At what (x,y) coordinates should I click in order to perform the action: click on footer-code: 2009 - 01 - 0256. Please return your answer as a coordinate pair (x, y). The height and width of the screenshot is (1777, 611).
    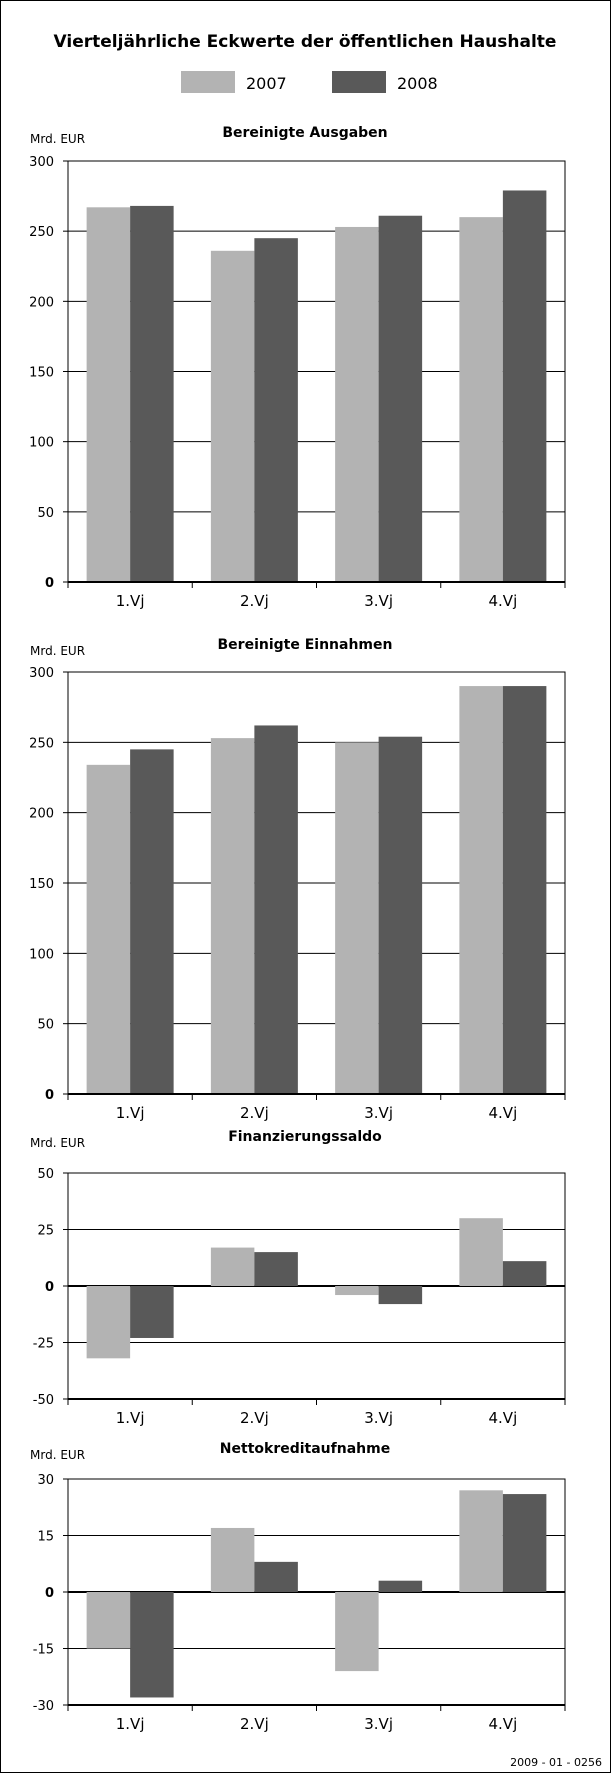
    Looking at the image, I should click on (556, 1762).